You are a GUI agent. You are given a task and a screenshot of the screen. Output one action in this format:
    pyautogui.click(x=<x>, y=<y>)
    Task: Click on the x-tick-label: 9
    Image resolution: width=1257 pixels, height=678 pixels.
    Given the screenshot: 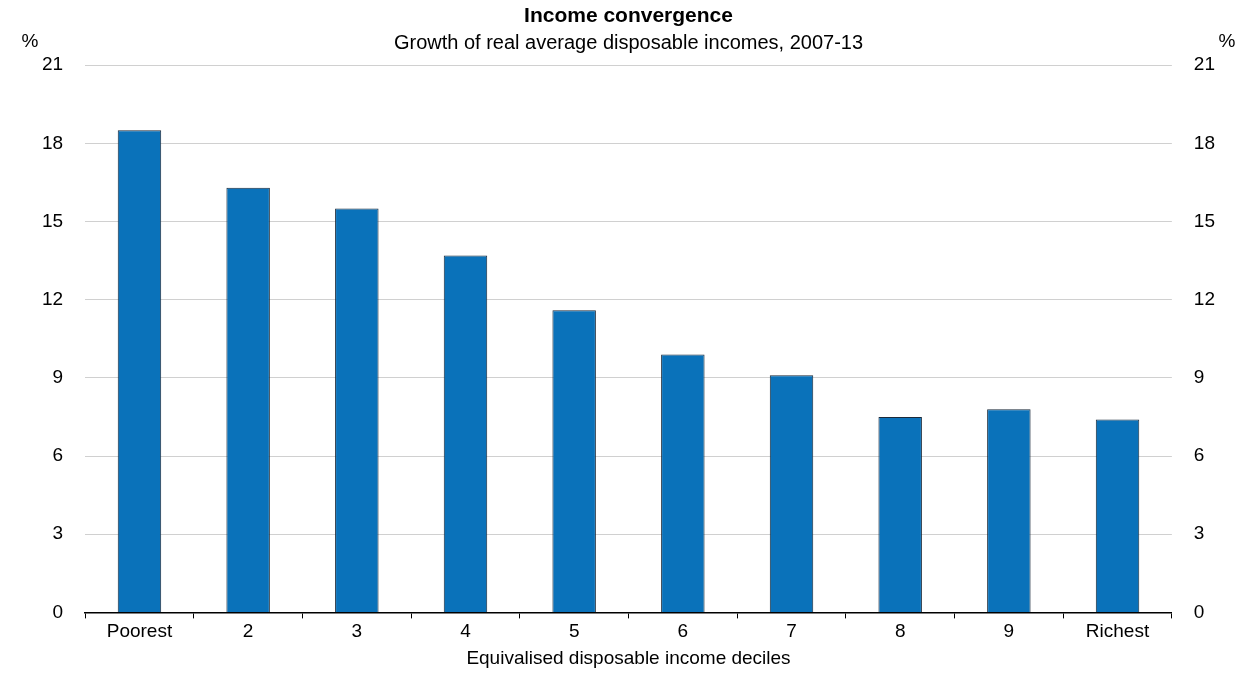 What is the action you would take?
    pyautogui.click(x=1009, y=631)
    